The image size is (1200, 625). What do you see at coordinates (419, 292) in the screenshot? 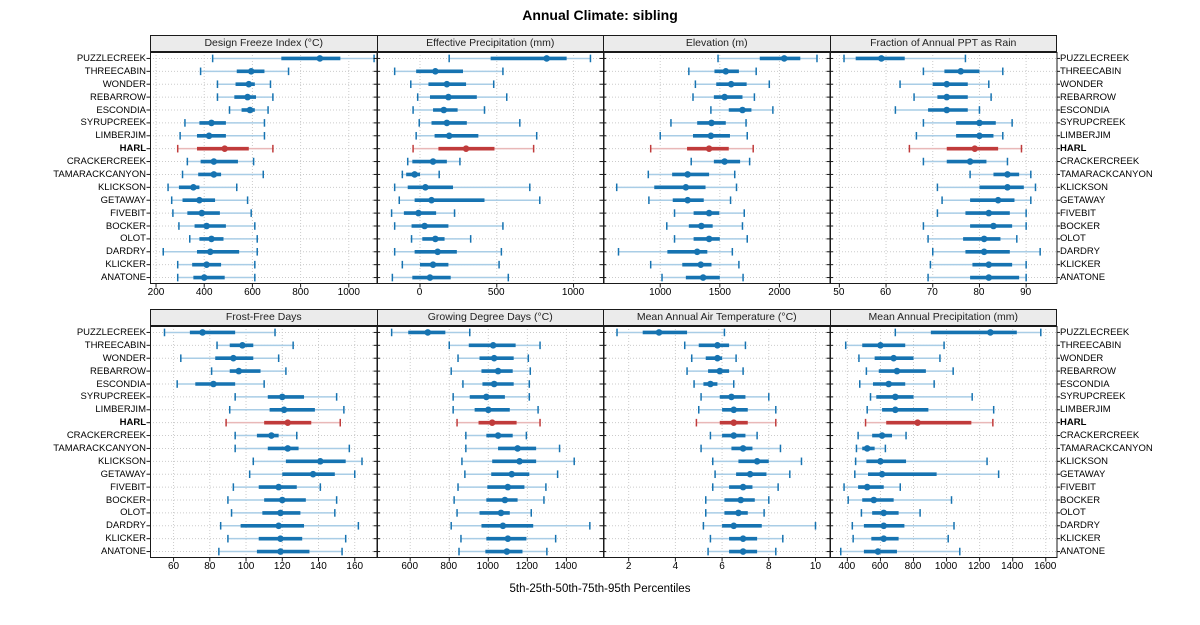
I see `x-tick-label: 0` at bounding box center [419, 292].